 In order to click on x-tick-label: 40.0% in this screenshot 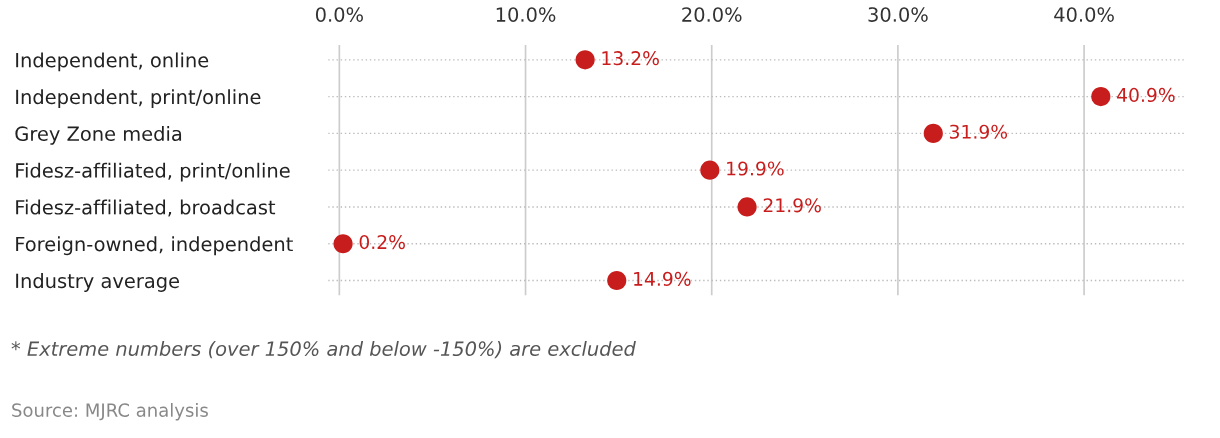, I will do `click(1084, 14)`.